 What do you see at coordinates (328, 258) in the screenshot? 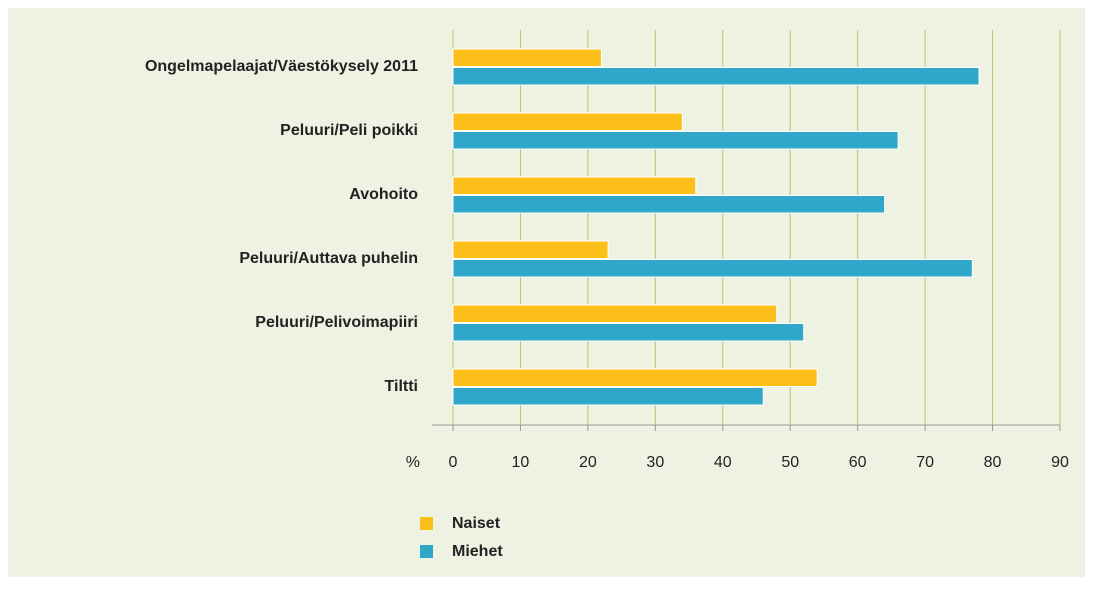
I see `y-tick-label: Peluuri/Auttava puhelin` at bounding box center [328, 258].